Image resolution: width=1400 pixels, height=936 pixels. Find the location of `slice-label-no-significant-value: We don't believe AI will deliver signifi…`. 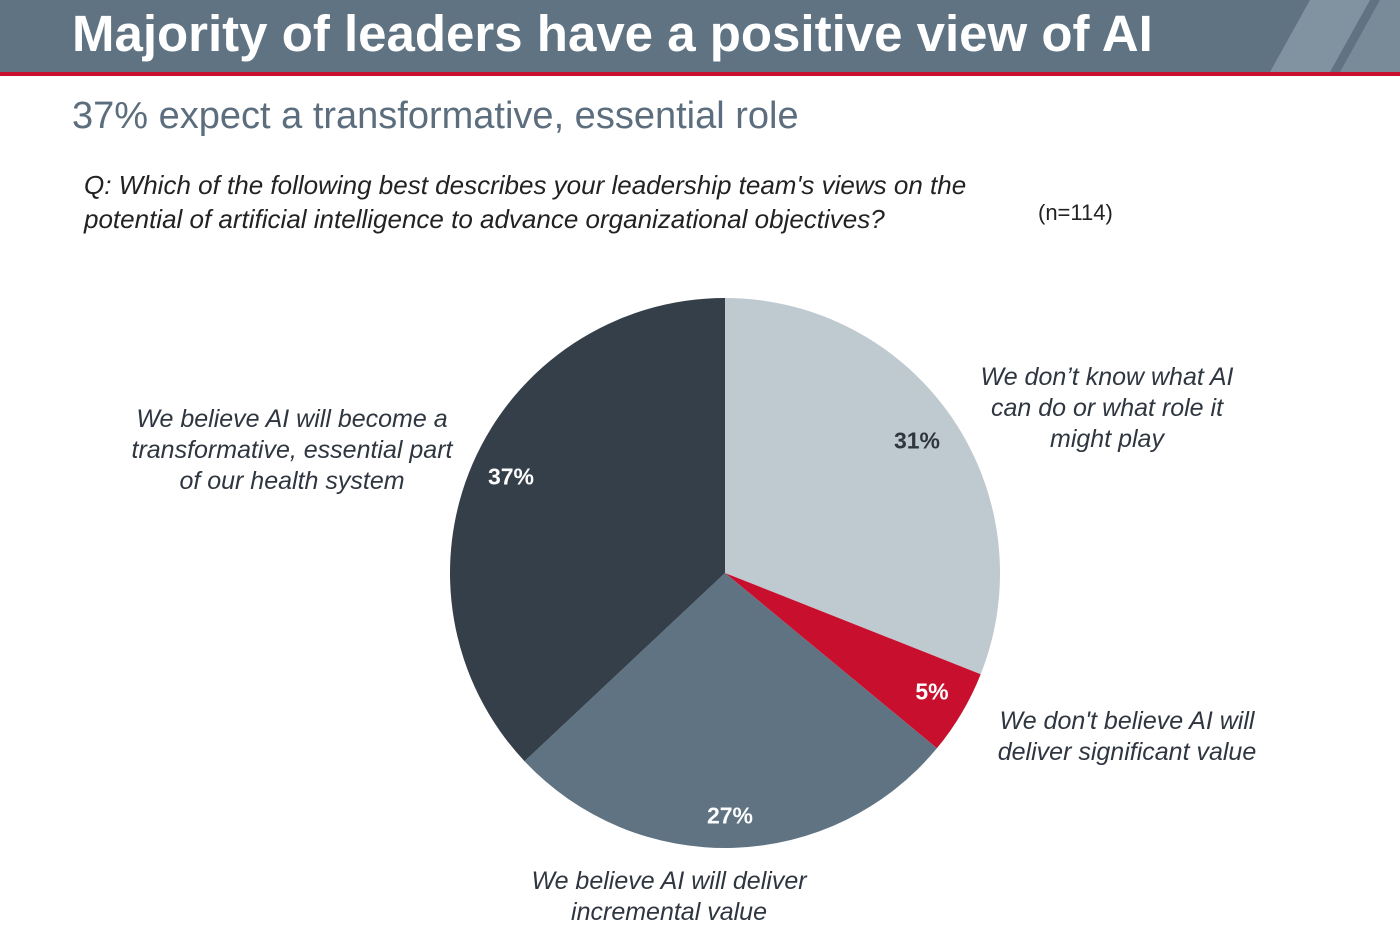

slice-label-no-significant-value: We don't believe AI will deliver signifi… is located at coordinates (1127, 736).